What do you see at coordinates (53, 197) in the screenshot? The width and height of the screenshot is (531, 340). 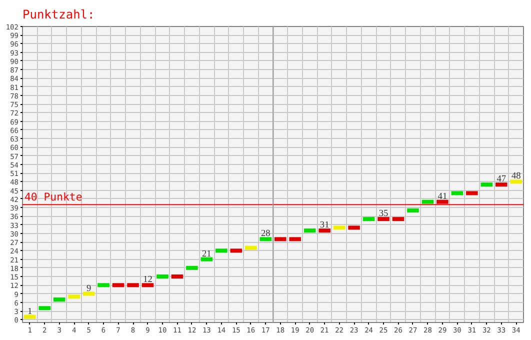 I see `ref-line-label: 40 Punkte` at bounding box center [53, 197].